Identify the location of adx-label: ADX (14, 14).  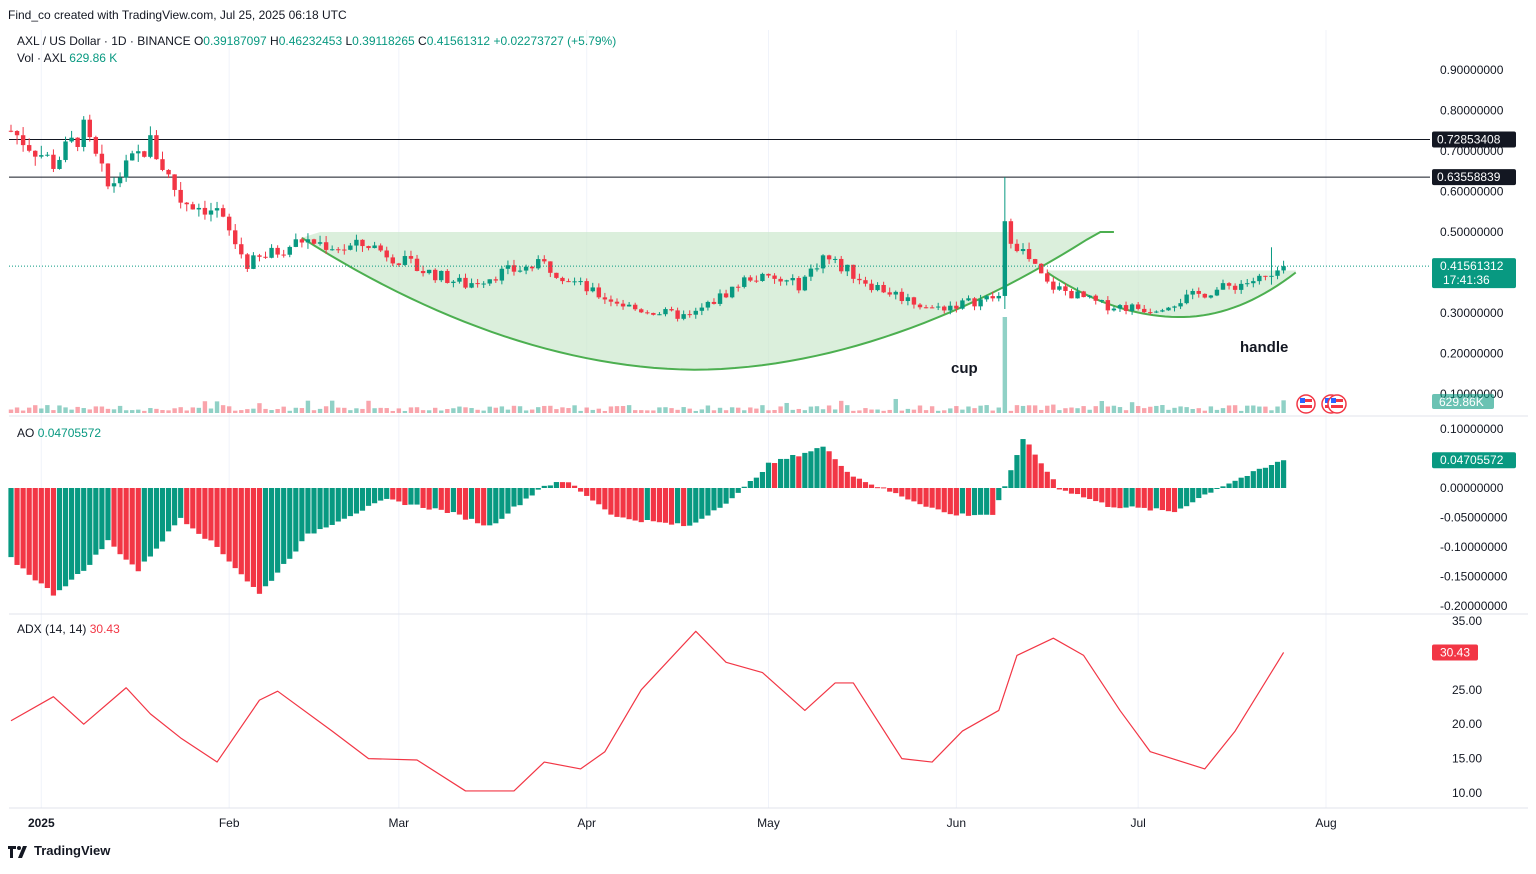
(52, 629).